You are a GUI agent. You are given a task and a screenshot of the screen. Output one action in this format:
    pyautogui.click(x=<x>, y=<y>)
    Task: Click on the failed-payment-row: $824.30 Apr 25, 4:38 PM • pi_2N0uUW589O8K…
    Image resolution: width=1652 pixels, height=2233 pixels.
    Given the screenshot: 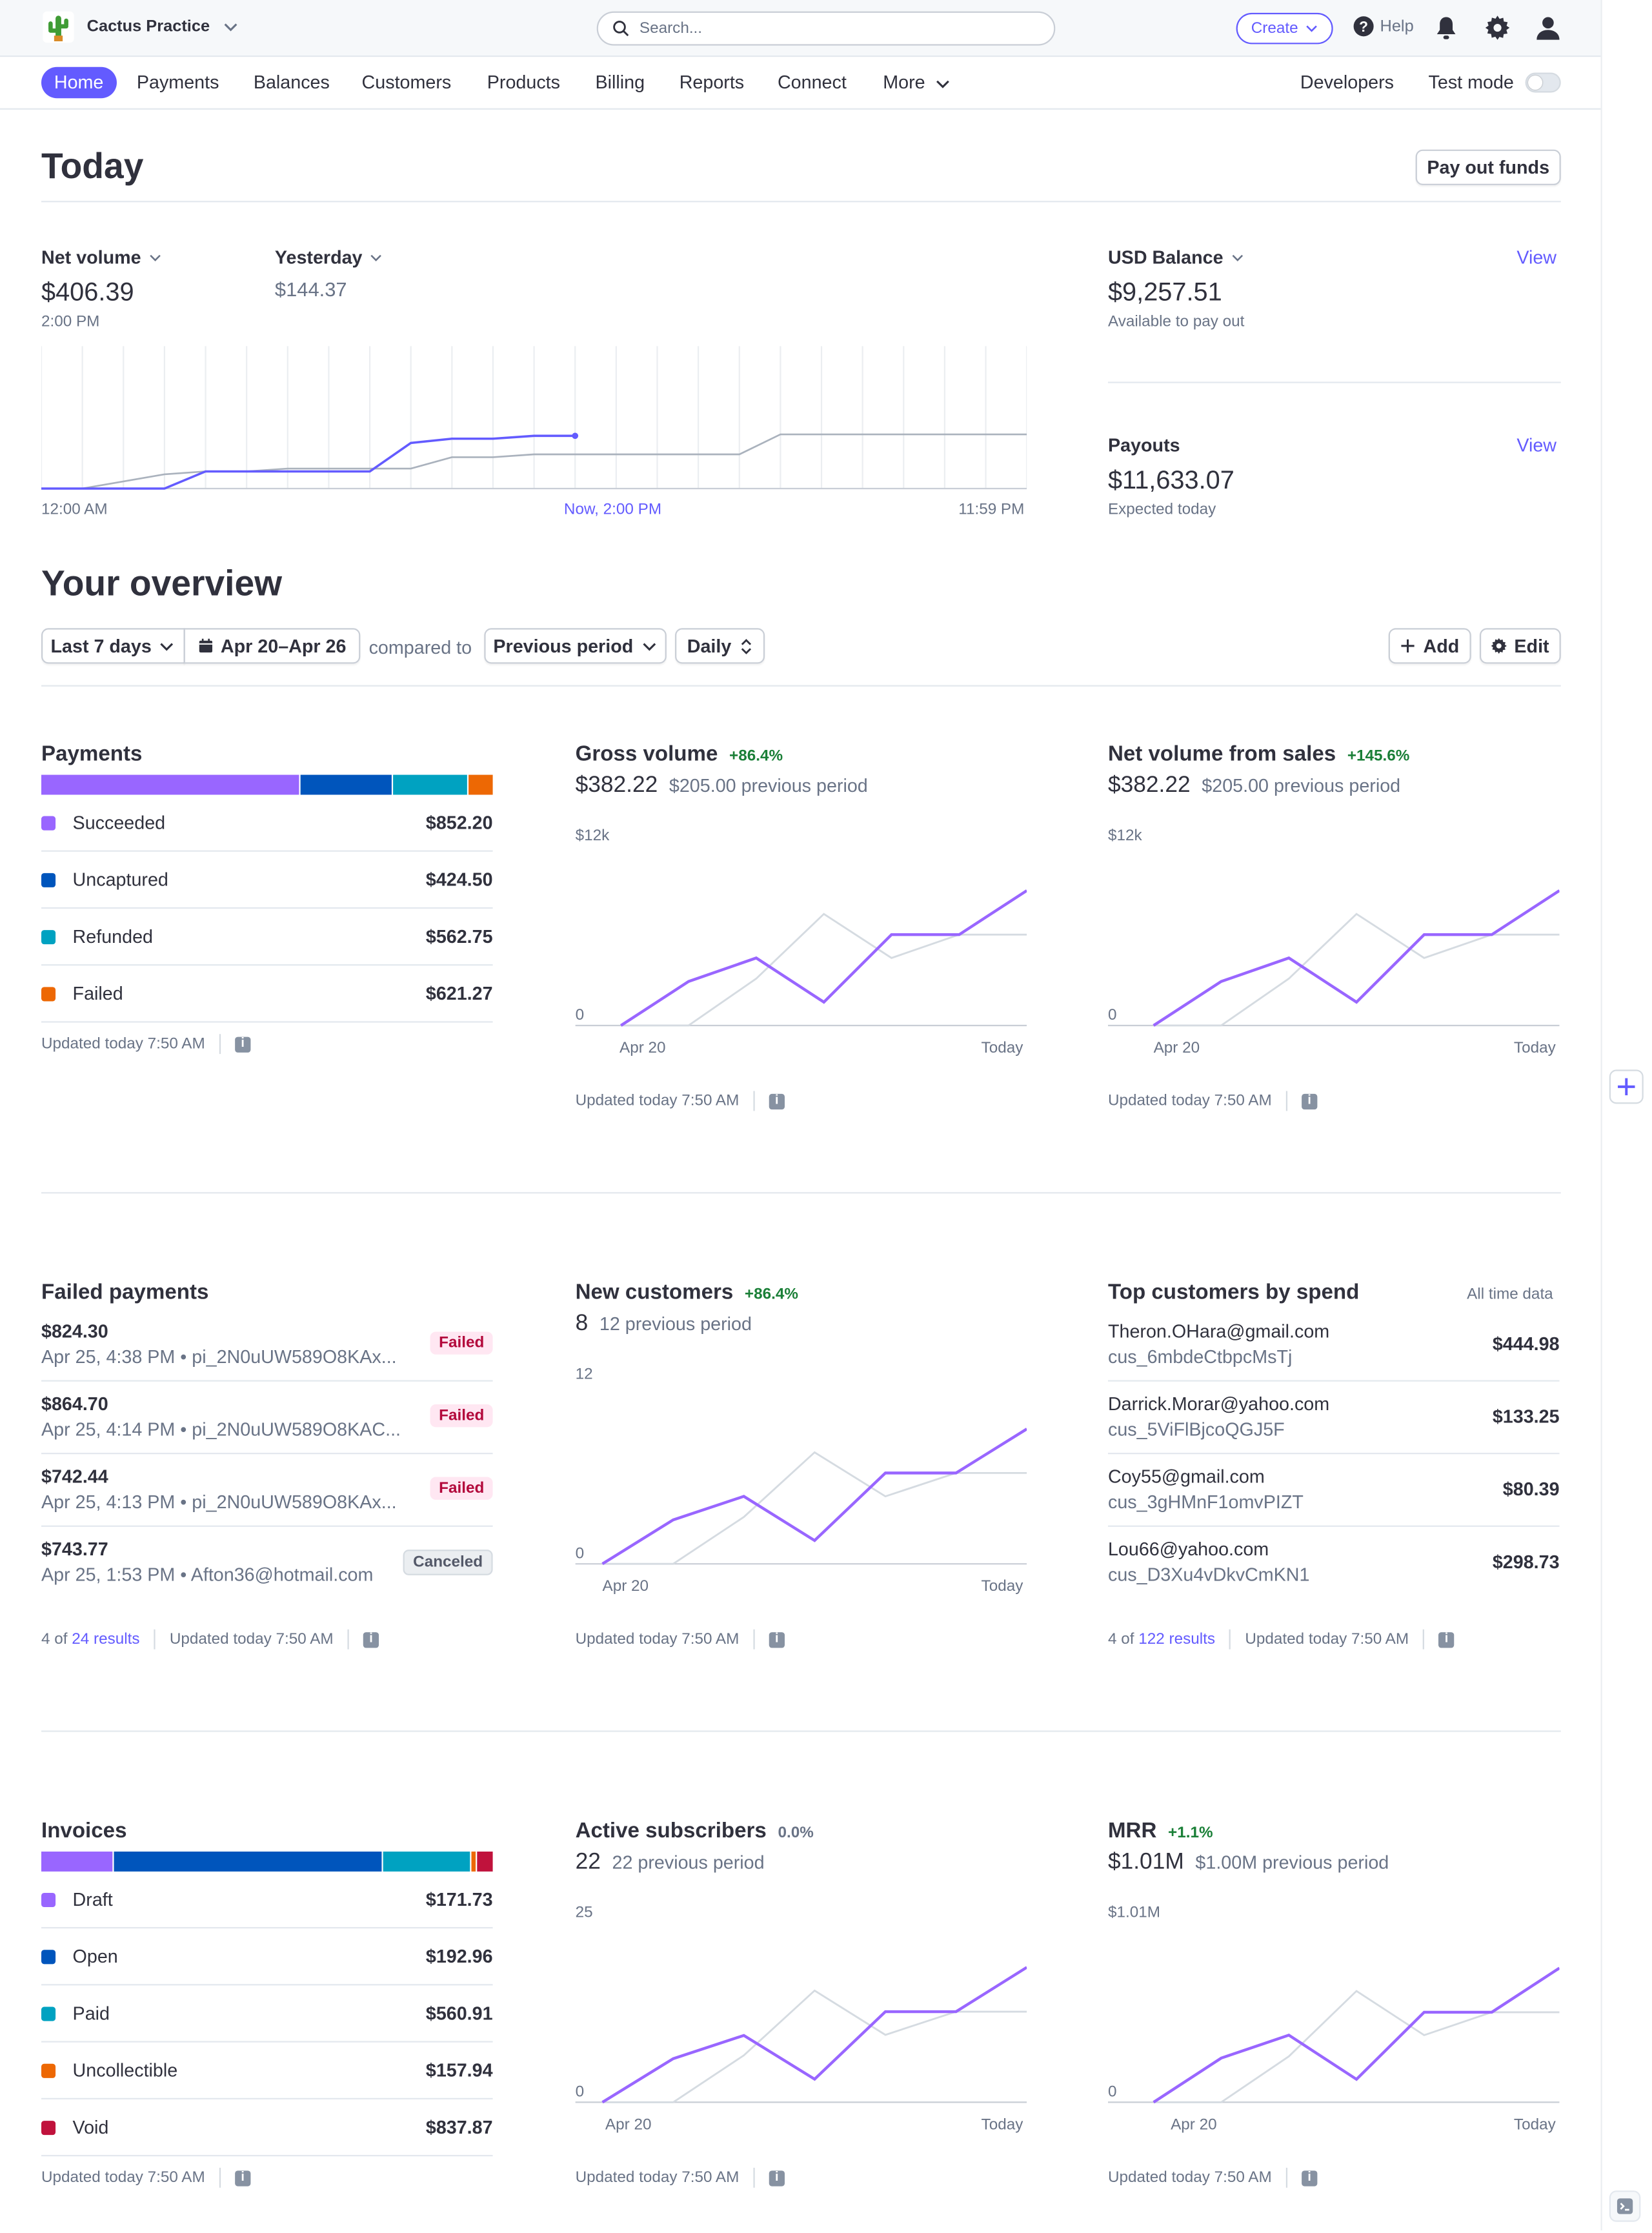 What is the action you would take?
    pyautogui.click(x=267, y=1345)
    